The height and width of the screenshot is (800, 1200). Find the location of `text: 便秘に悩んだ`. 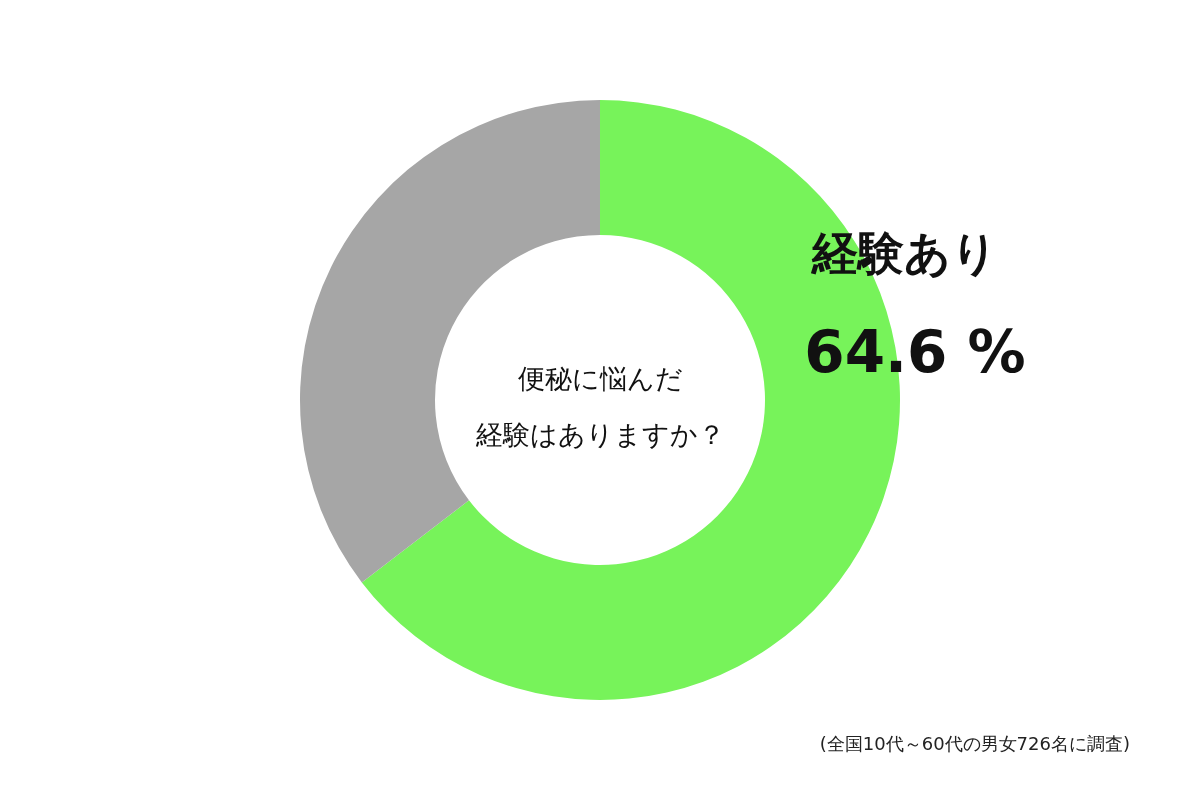

text: 便秘に悩んだ is located at coordinates (600, 378).